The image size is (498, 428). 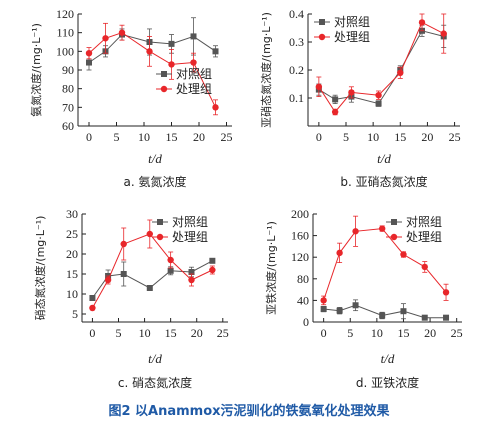 What do you see at coordinates (300, 257) in the screenshot?
I see `y-tick-label: 120` at bounding box center [300, 257].